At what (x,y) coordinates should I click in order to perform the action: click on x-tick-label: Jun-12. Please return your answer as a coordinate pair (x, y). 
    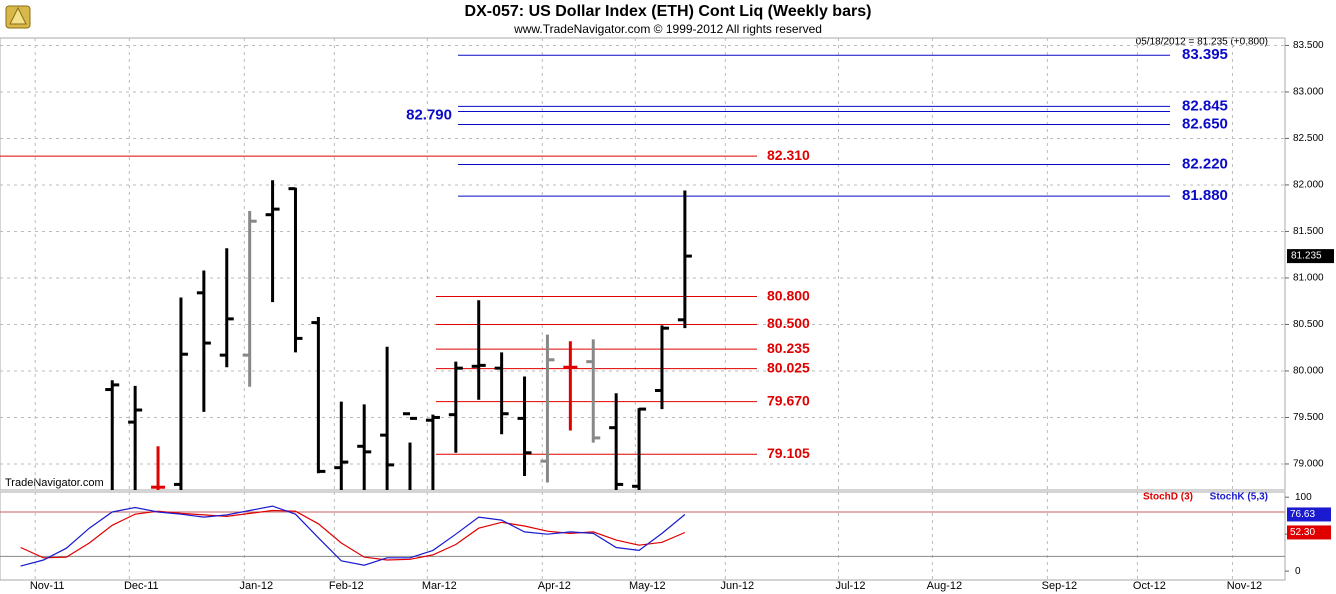
    Looking at the image, I should click on (738, 586).